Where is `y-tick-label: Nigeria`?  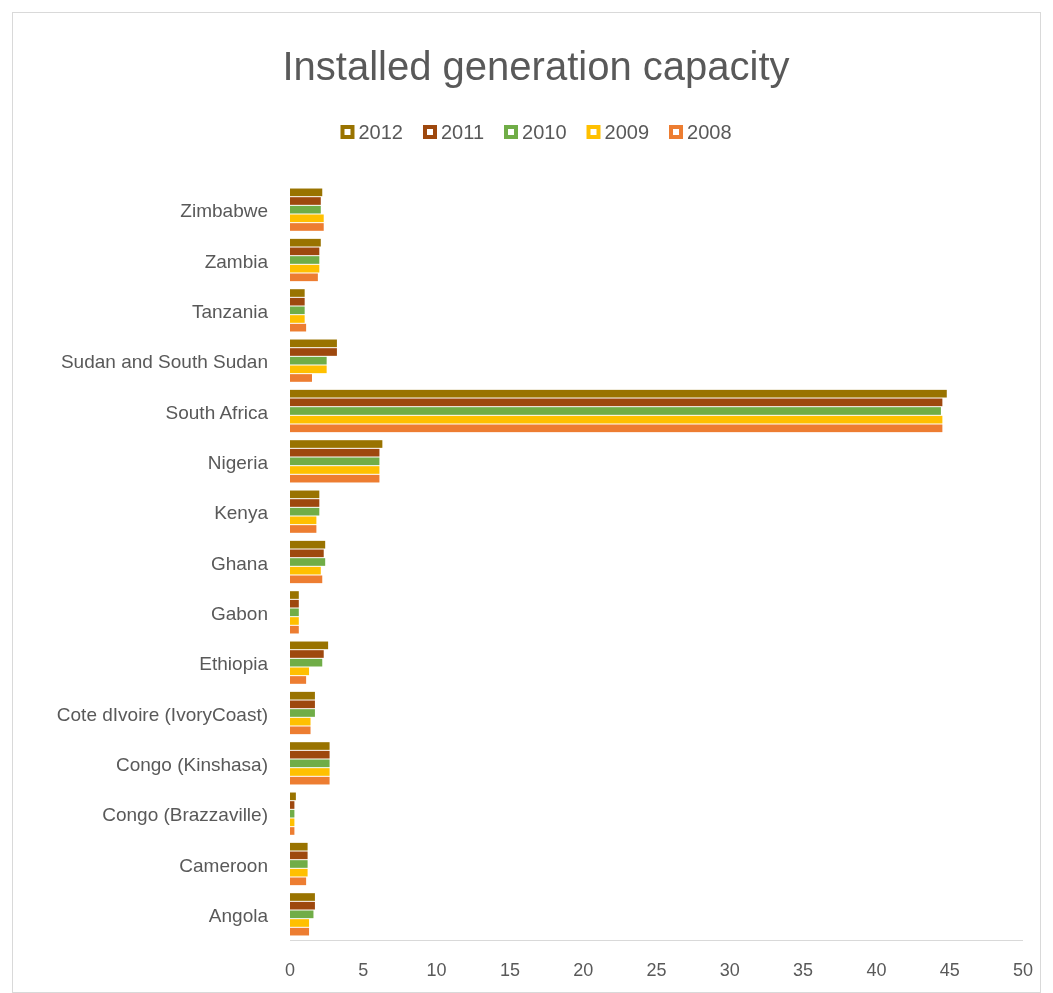 y-tick-label: Nigeria is located at coordinates (238, 462).